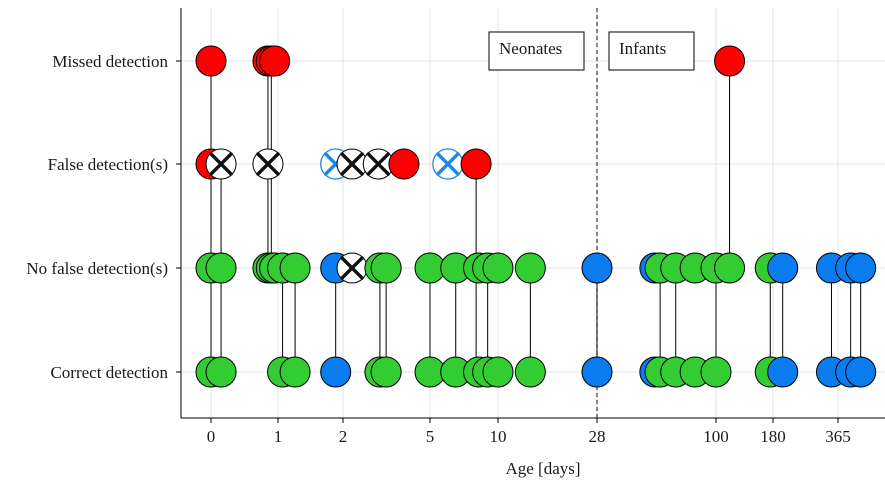 The width and height of the screenshot is (885, 481). I want to click on x-tick-label: 1, so click(278, 436).